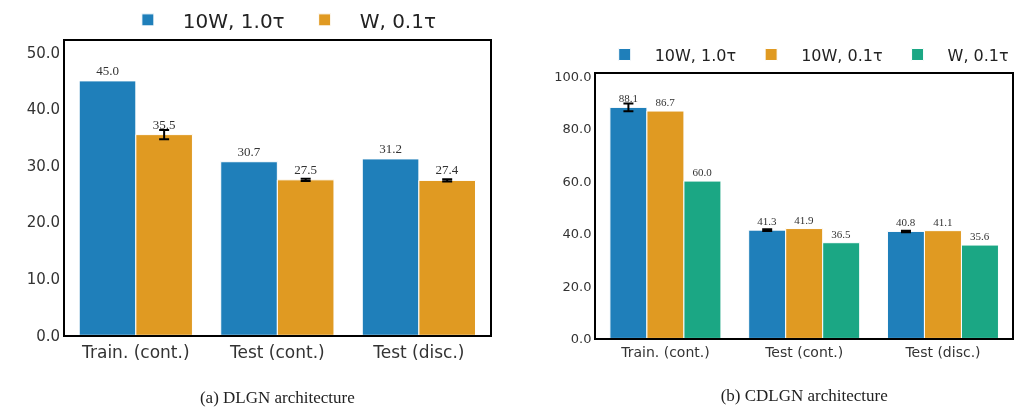  Describe the element at coordinates (43, 279) in the screenshot. I see `y-tick-label: 10.0` at that location.